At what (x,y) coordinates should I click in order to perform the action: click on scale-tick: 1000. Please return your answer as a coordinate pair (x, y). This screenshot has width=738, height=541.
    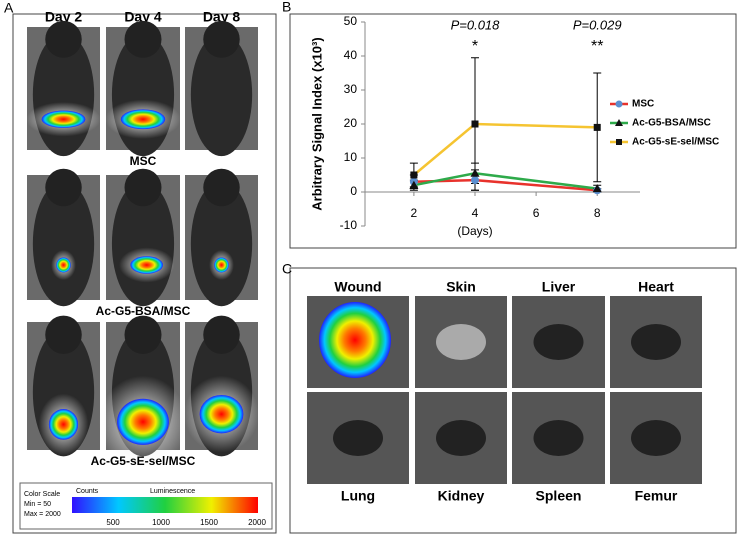
    Looking at the image, I should click on (161, 522).